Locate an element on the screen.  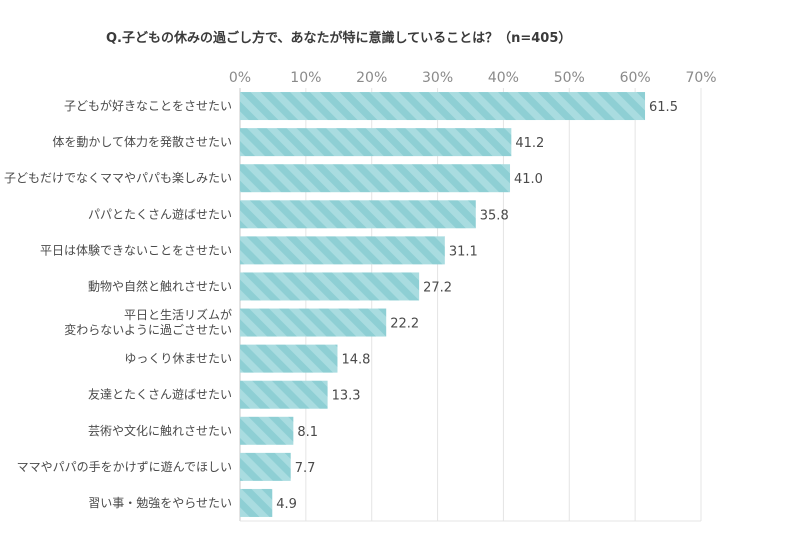
category-label: 子どもが好きなことをさせたい is located at coordinates (148, 105).